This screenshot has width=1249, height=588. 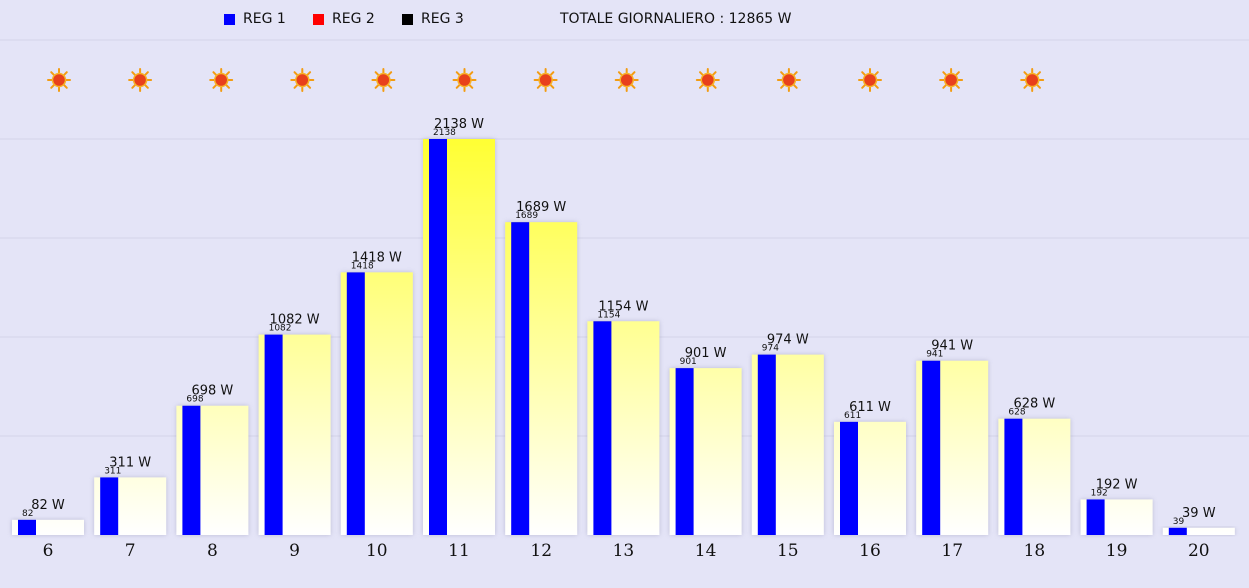 I want to click on reg1-value-label: 311, so click(x=112, y=471).